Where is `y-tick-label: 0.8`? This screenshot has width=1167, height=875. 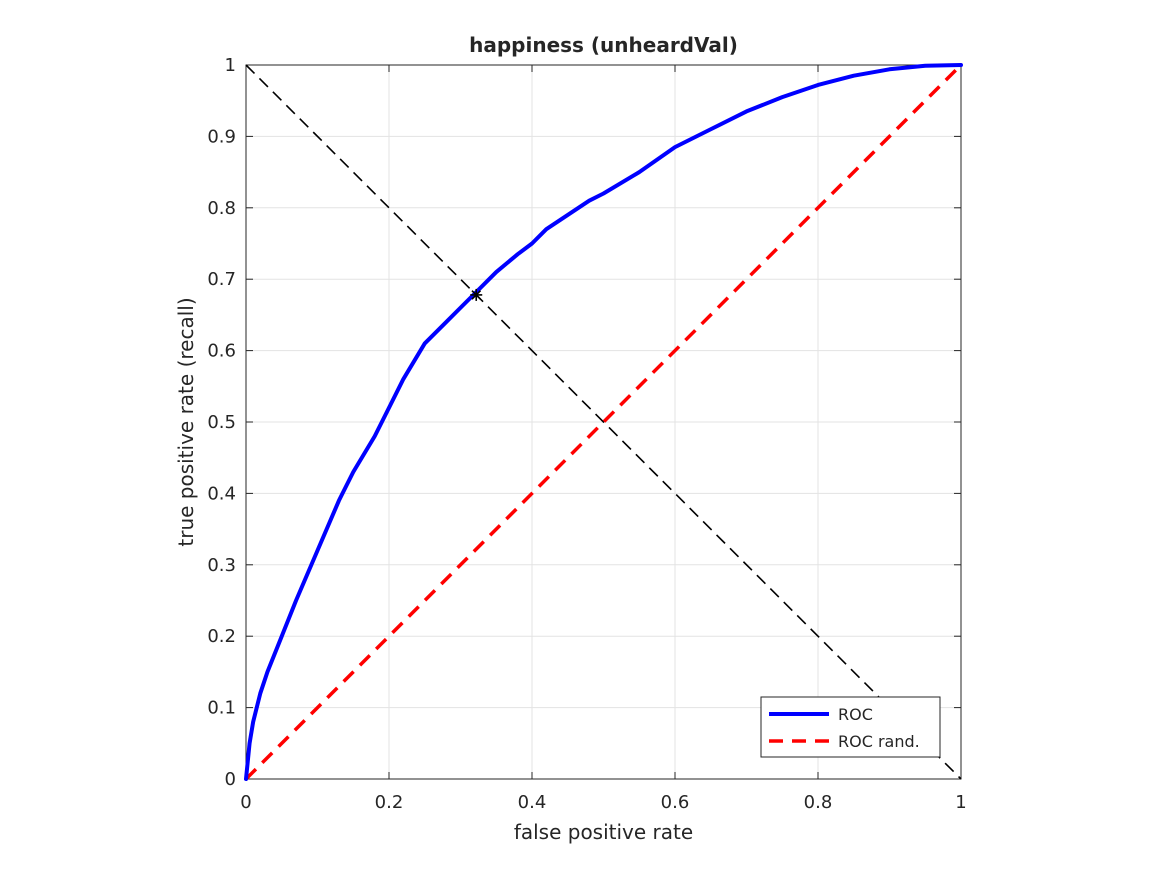 y-tick-label: 0.8 is located at coordinates (221, 208).